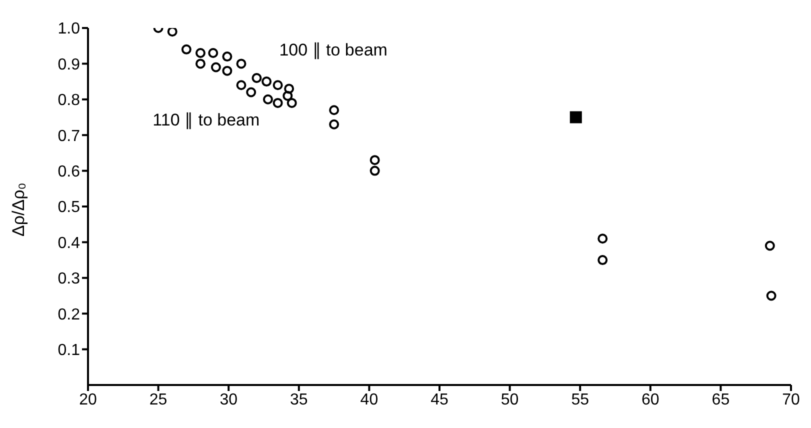 The height and width of the screenshot is (428, 811). What do you see at coordinates (580, 399) in the screenshot?
I see `x-tick-label: 55` at bounding box center [580, 399].